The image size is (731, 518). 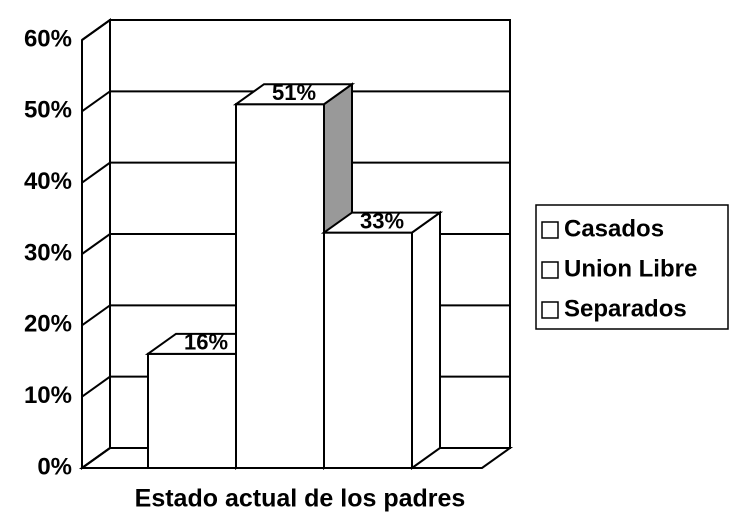 I want to click on data-label: 51%, so click(x=294, y=92).